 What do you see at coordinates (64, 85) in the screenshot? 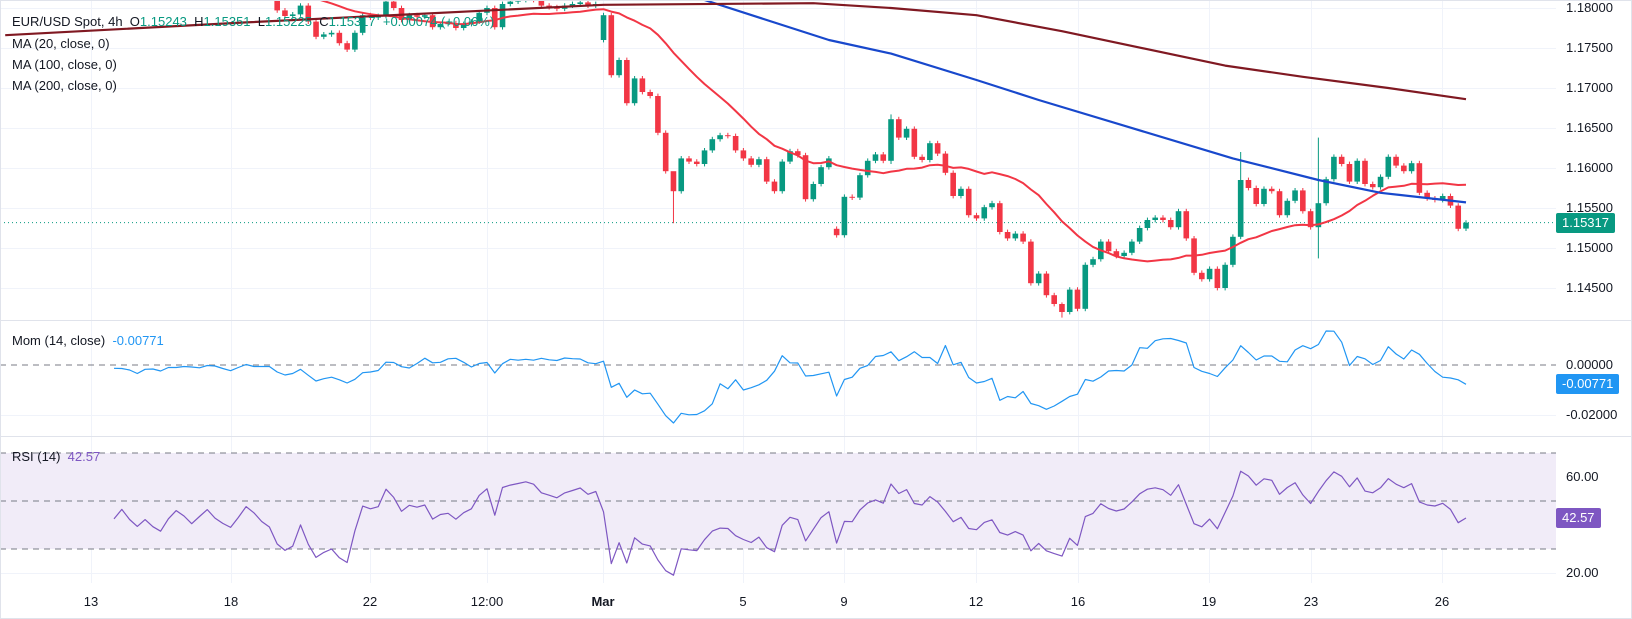
I see `ma200-legend: MA (200, close, 0)` at bounding box center [64, 85].